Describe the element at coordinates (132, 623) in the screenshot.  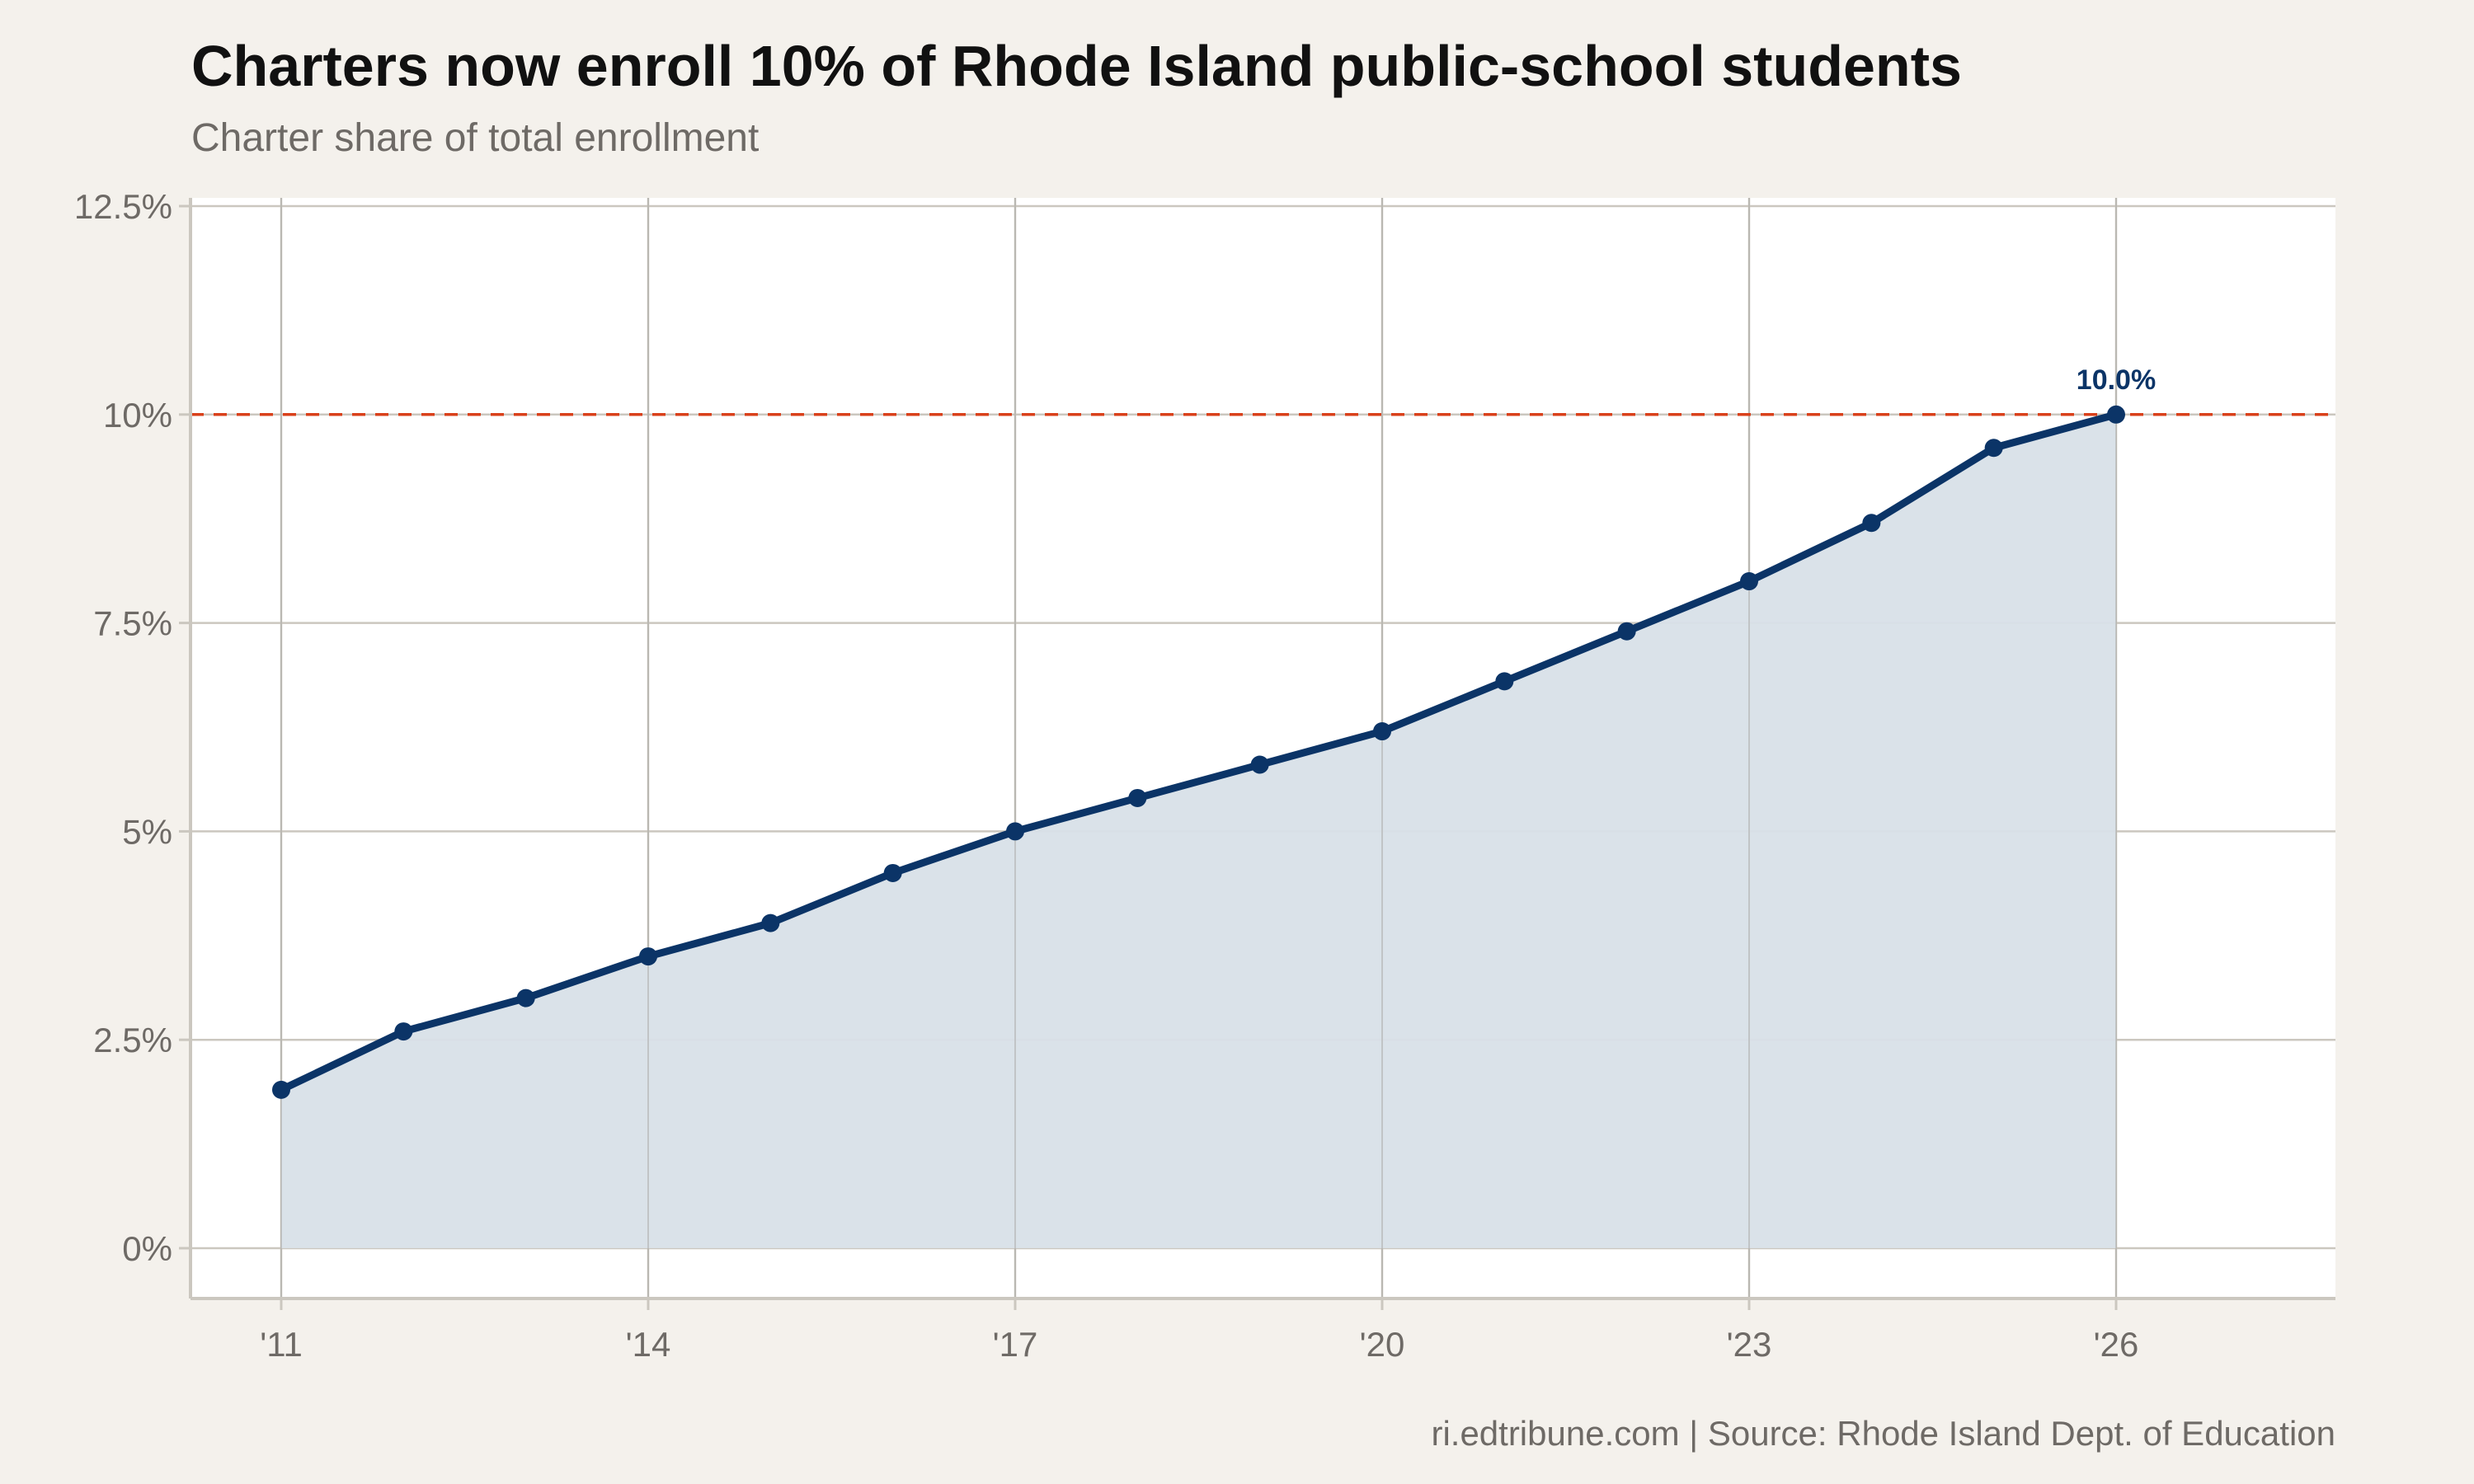
I see `y-tick-label: 7.5%` at that location.